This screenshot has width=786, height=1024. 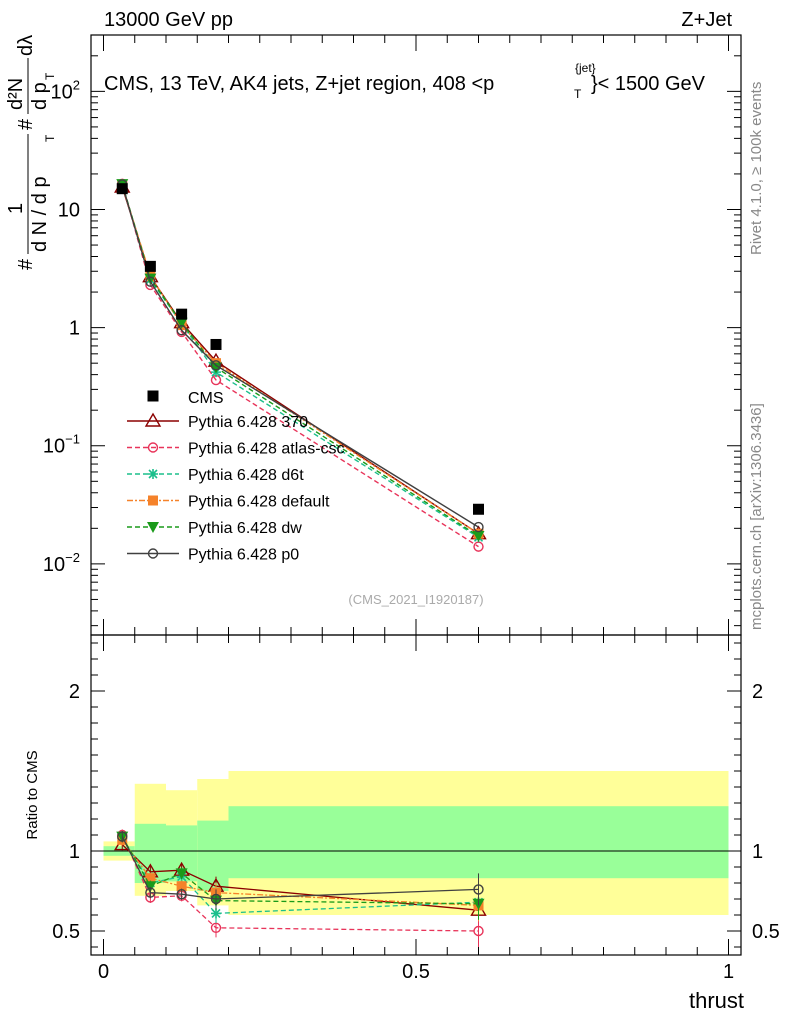 What do you see at coordinates (248, 422) in the screenshot?
I see `legend-label: Pythia 6.428 370` at bounding box center [248, 422].